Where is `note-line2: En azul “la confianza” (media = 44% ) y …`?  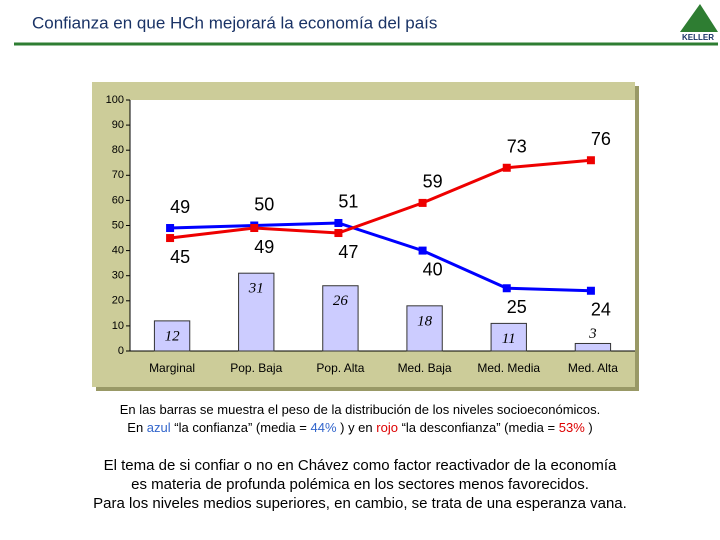
note-line2: En azul “la confianza” (media = 44% ) y … is located at coordinates (360, 427).